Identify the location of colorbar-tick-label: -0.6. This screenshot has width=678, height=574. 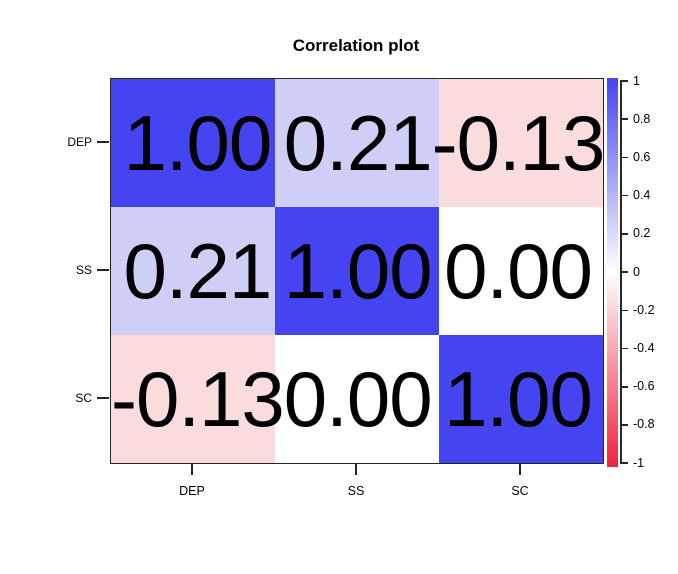
(644, 386).